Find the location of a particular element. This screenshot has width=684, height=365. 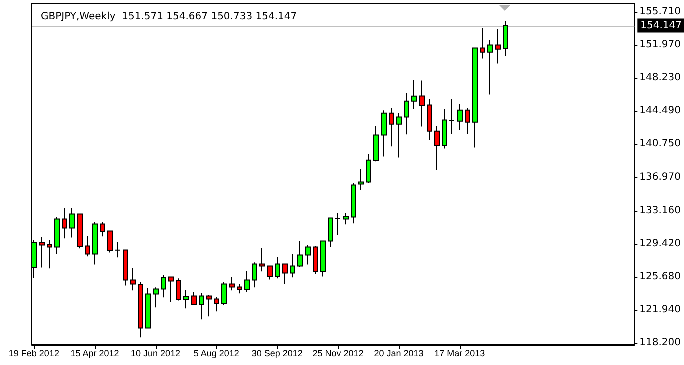

y-tick-label: 129.420 is located at coordinates (661, 244).